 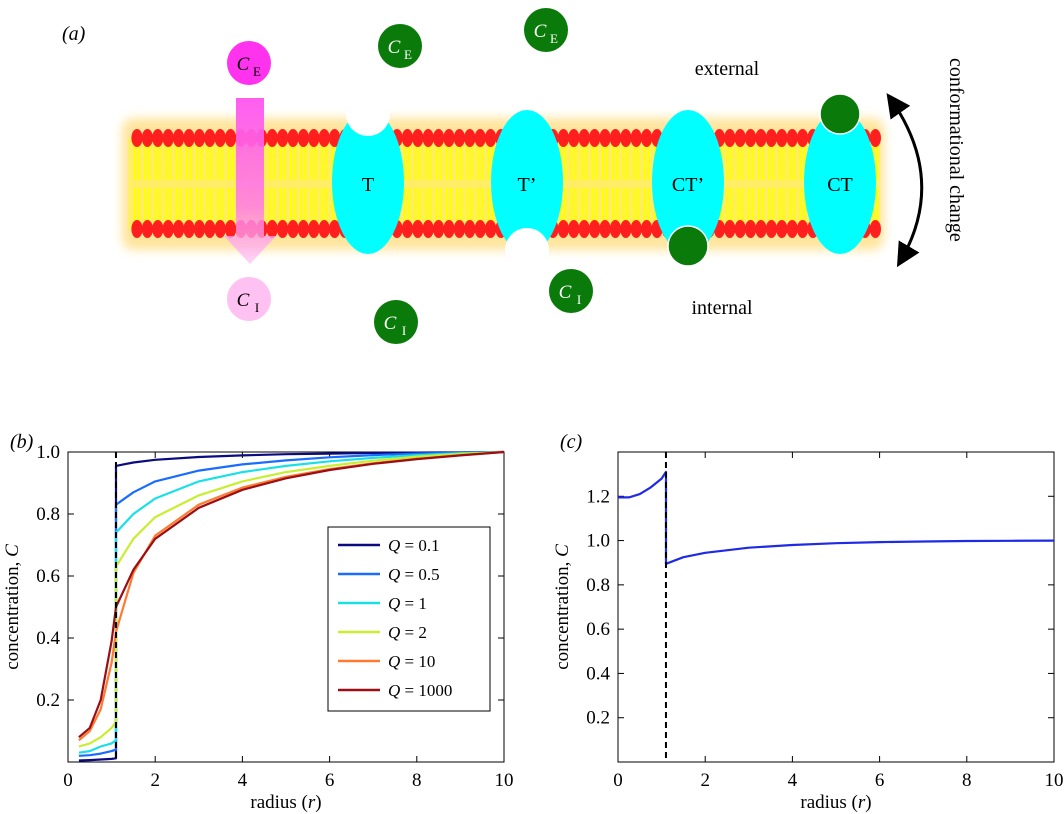 I want to click on x-tick-label: 8, so click(x=417, y=780).